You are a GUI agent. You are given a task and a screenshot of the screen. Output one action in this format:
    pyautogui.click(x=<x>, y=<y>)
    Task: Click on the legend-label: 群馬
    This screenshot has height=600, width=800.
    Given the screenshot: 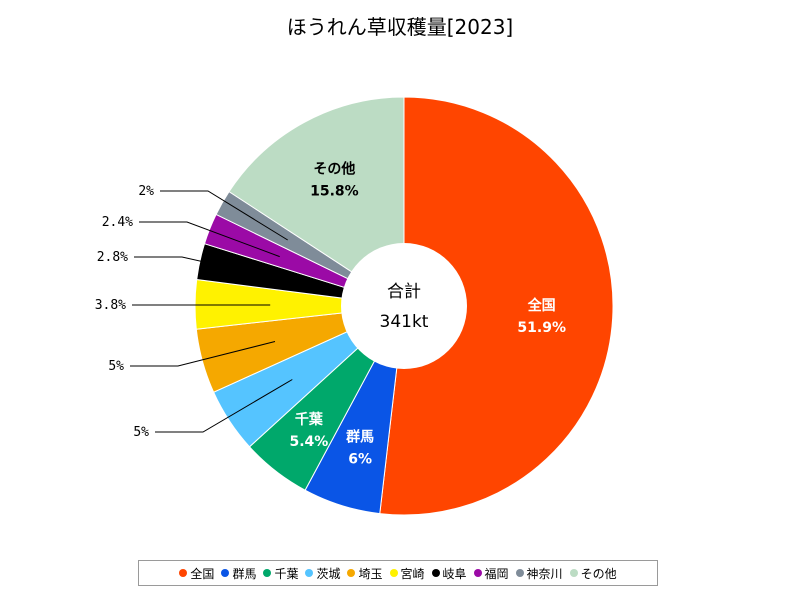 What is the action you would take?
    pyautogui.click(x=244, y=573)
    